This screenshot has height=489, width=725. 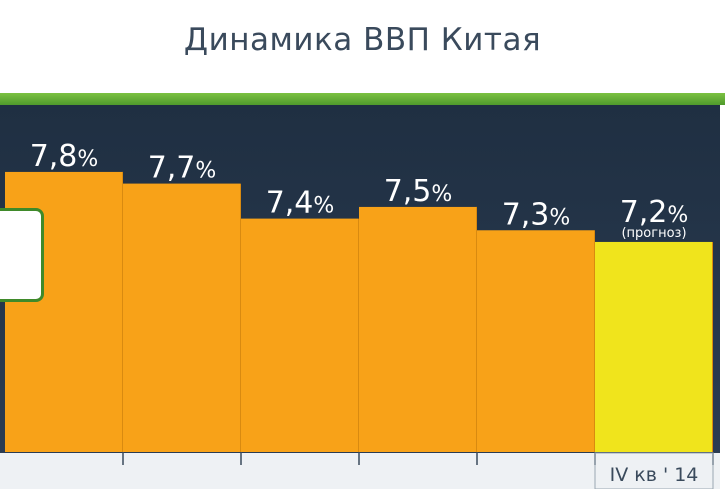 What do you see at coordinates (654, 475) in the screenshot?
I see `category-label: IV кв ' 14` at bounding box center [654, 475].